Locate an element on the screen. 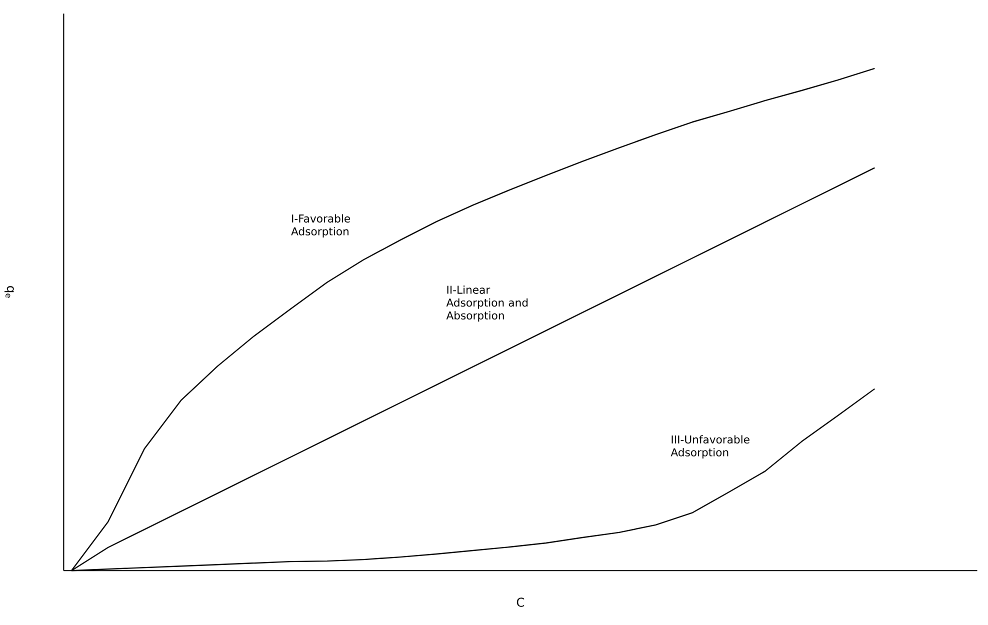 The width and height of the screenshot is (988, 625). y-axis-title: q$_{e}$ is located at coordinates (9, 292).